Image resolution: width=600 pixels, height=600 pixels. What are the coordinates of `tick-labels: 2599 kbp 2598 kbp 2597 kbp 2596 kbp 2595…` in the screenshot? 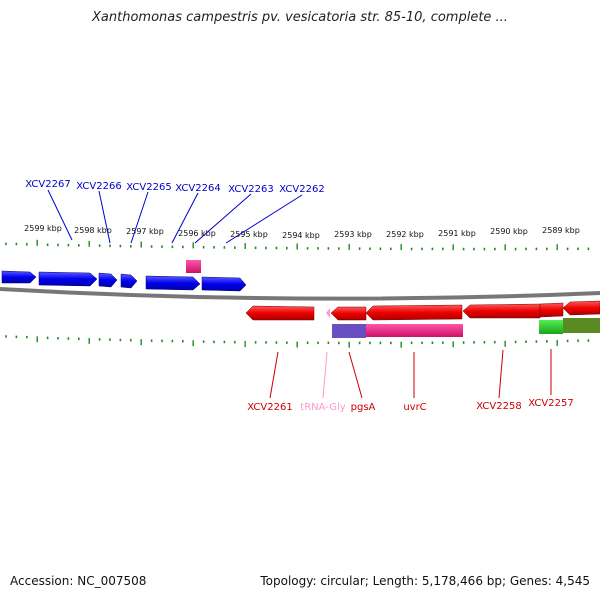 It's located at (302, 232).